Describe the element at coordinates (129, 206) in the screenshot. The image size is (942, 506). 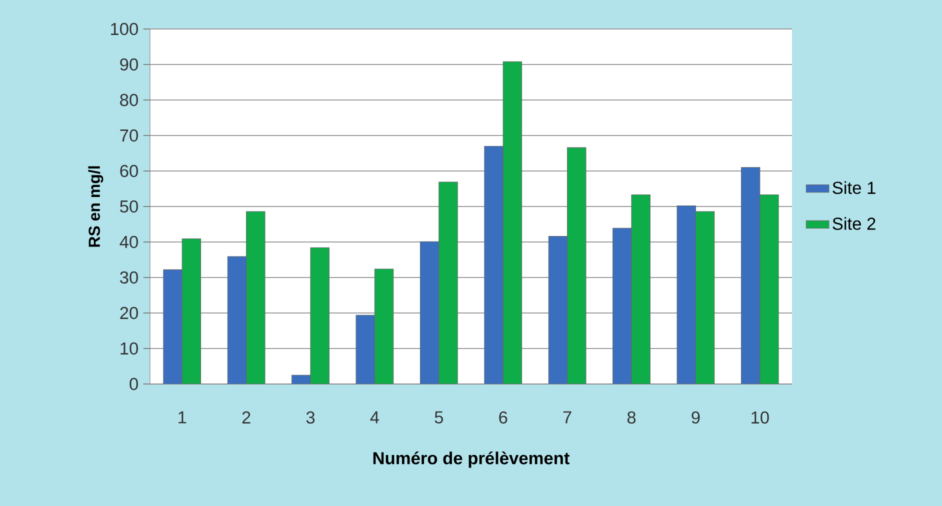
I see `y-tick-label: 50` at that location.